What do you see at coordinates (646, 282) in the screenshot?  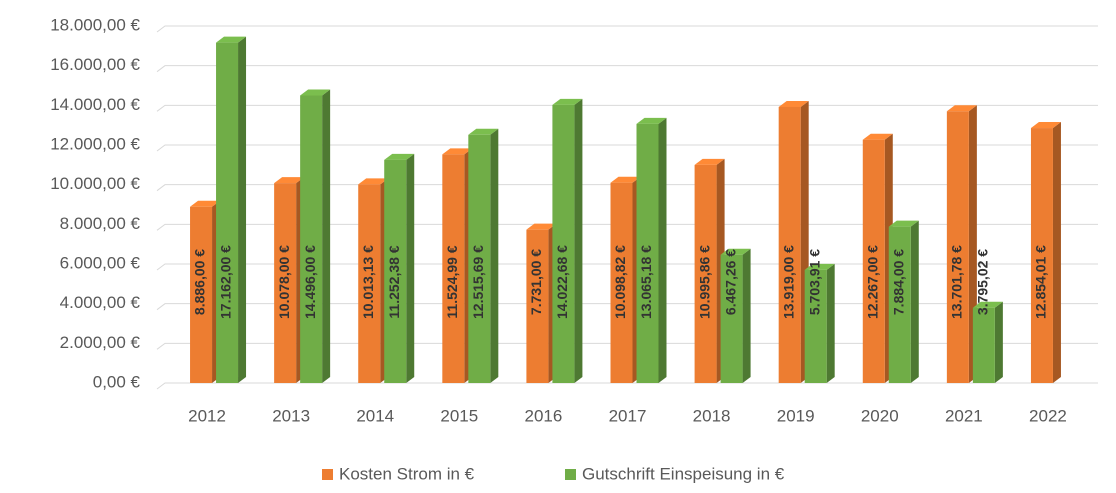 I see `value-label: 13.065,18 €` at bounding box center [646, 282].